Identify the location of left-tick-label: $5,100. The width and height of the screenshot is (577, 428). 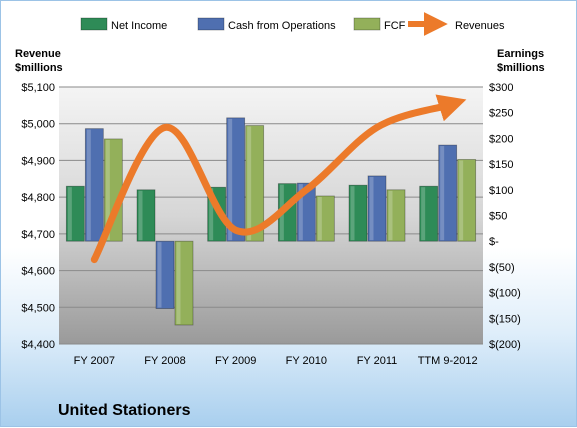
(38, 88).